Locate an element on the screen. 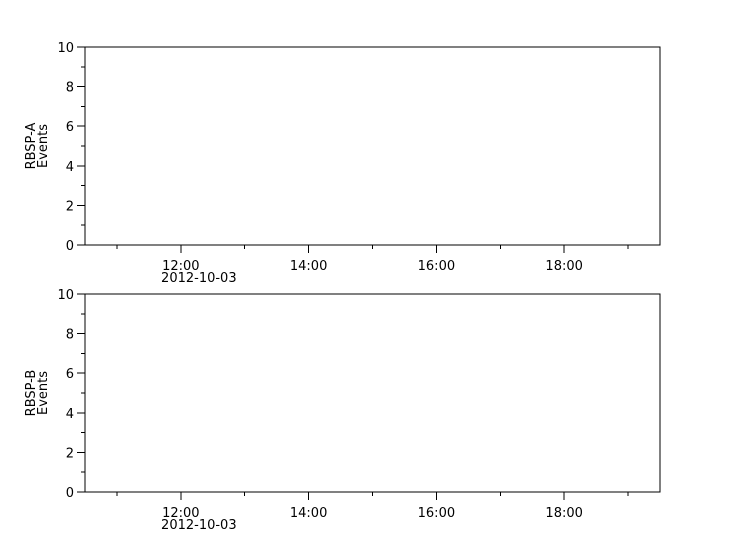  y-axis-label: RBSP-B is located at coordinates (31, 393).